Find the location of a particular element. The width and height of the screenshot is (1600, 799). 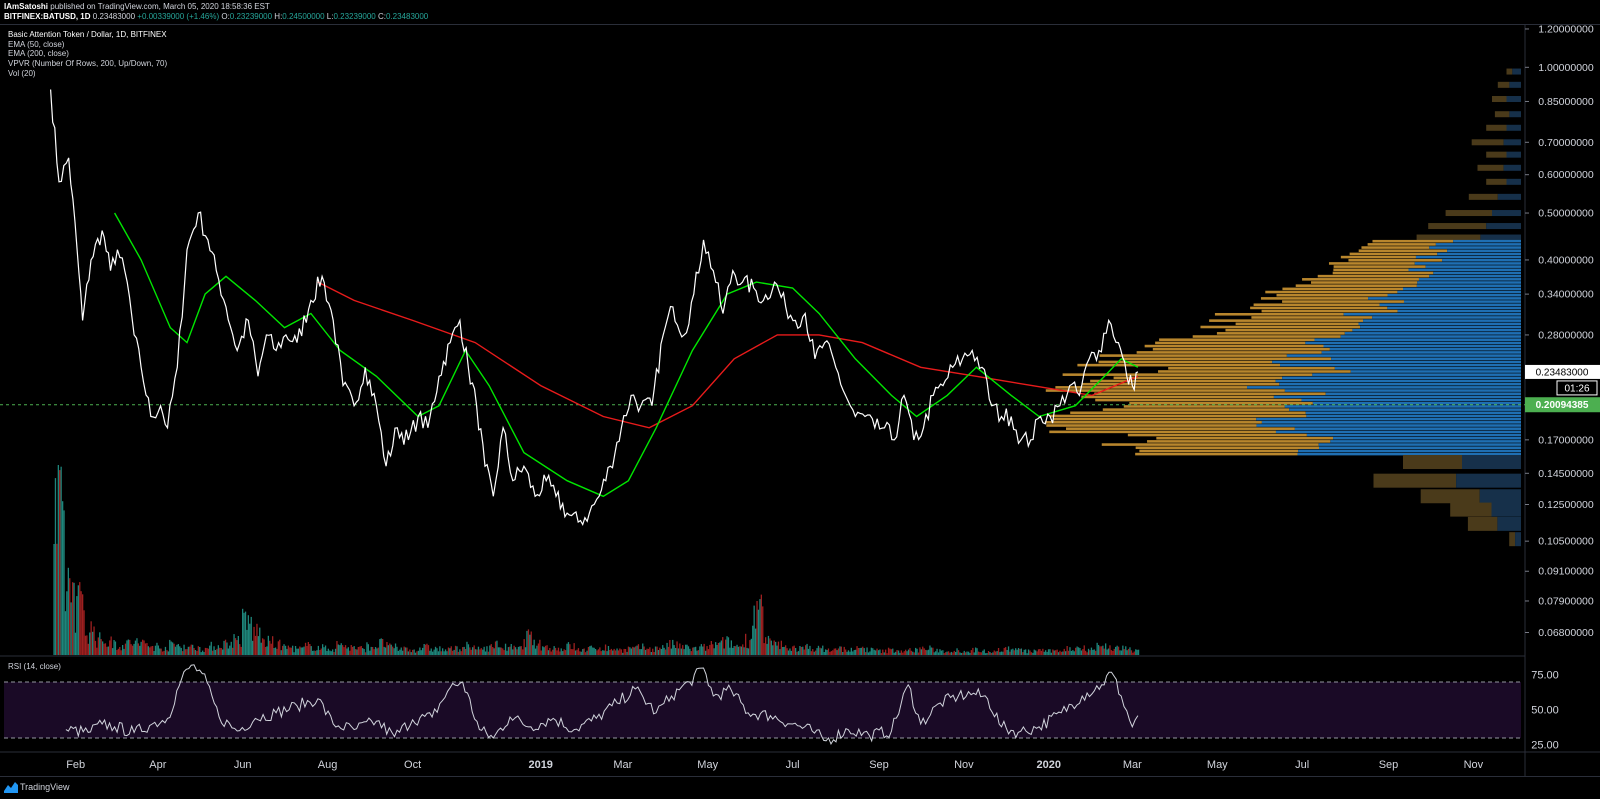

rsi-legend: RSI (14, close) is located at coordinates (34, 666).